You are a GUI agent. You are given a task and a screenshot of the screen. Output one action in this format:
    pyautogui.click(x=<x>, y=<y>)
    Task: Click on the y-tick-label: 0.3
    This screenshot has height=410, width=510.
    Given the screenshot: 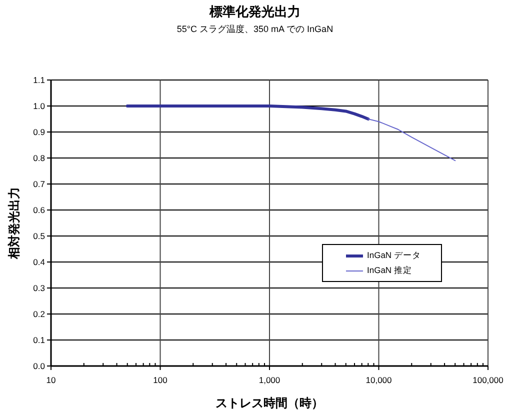 What is the action you would take?
    pyautogui.click(x=39, y=288)
    